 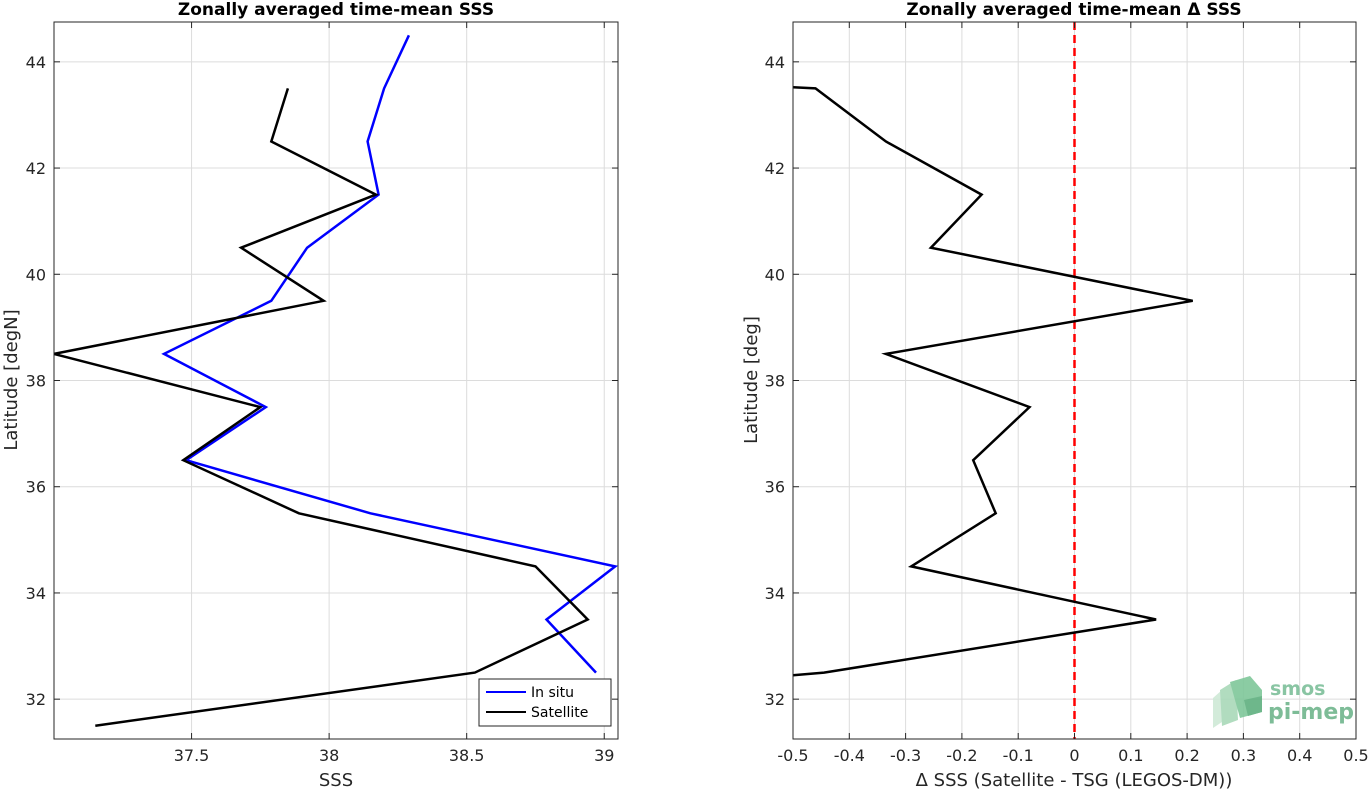 I want to click on right-x-tick-label: 0.5, so click(x=1355, y=755).